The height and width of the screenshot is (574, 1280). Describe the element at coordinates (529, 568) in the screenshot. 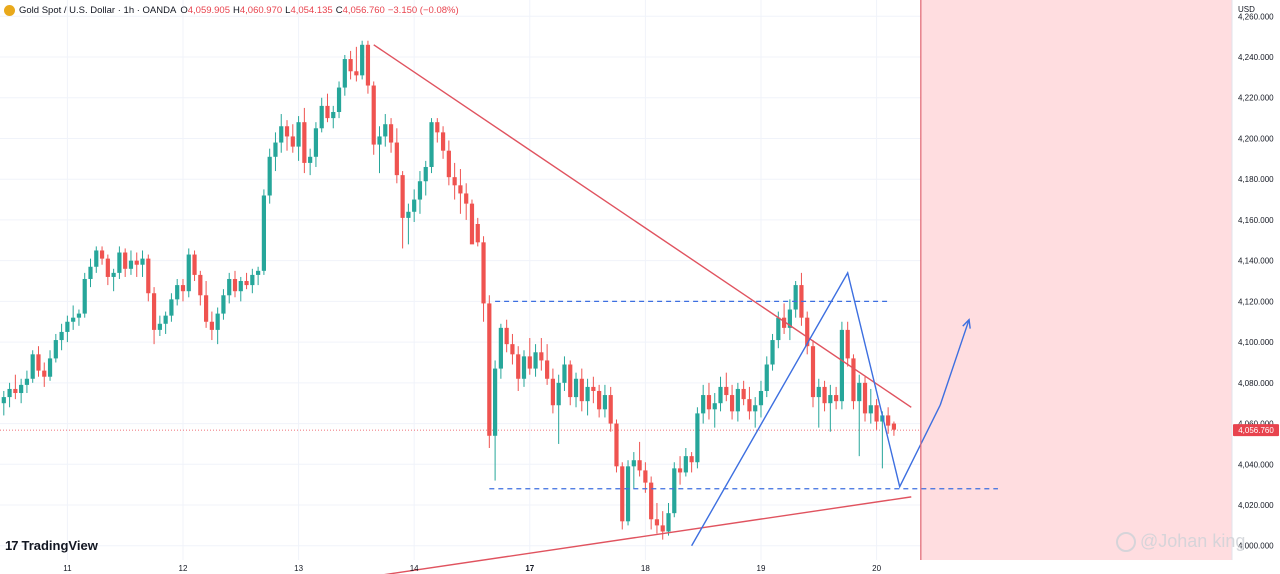

I see `time-tick-label: 17` at that location.